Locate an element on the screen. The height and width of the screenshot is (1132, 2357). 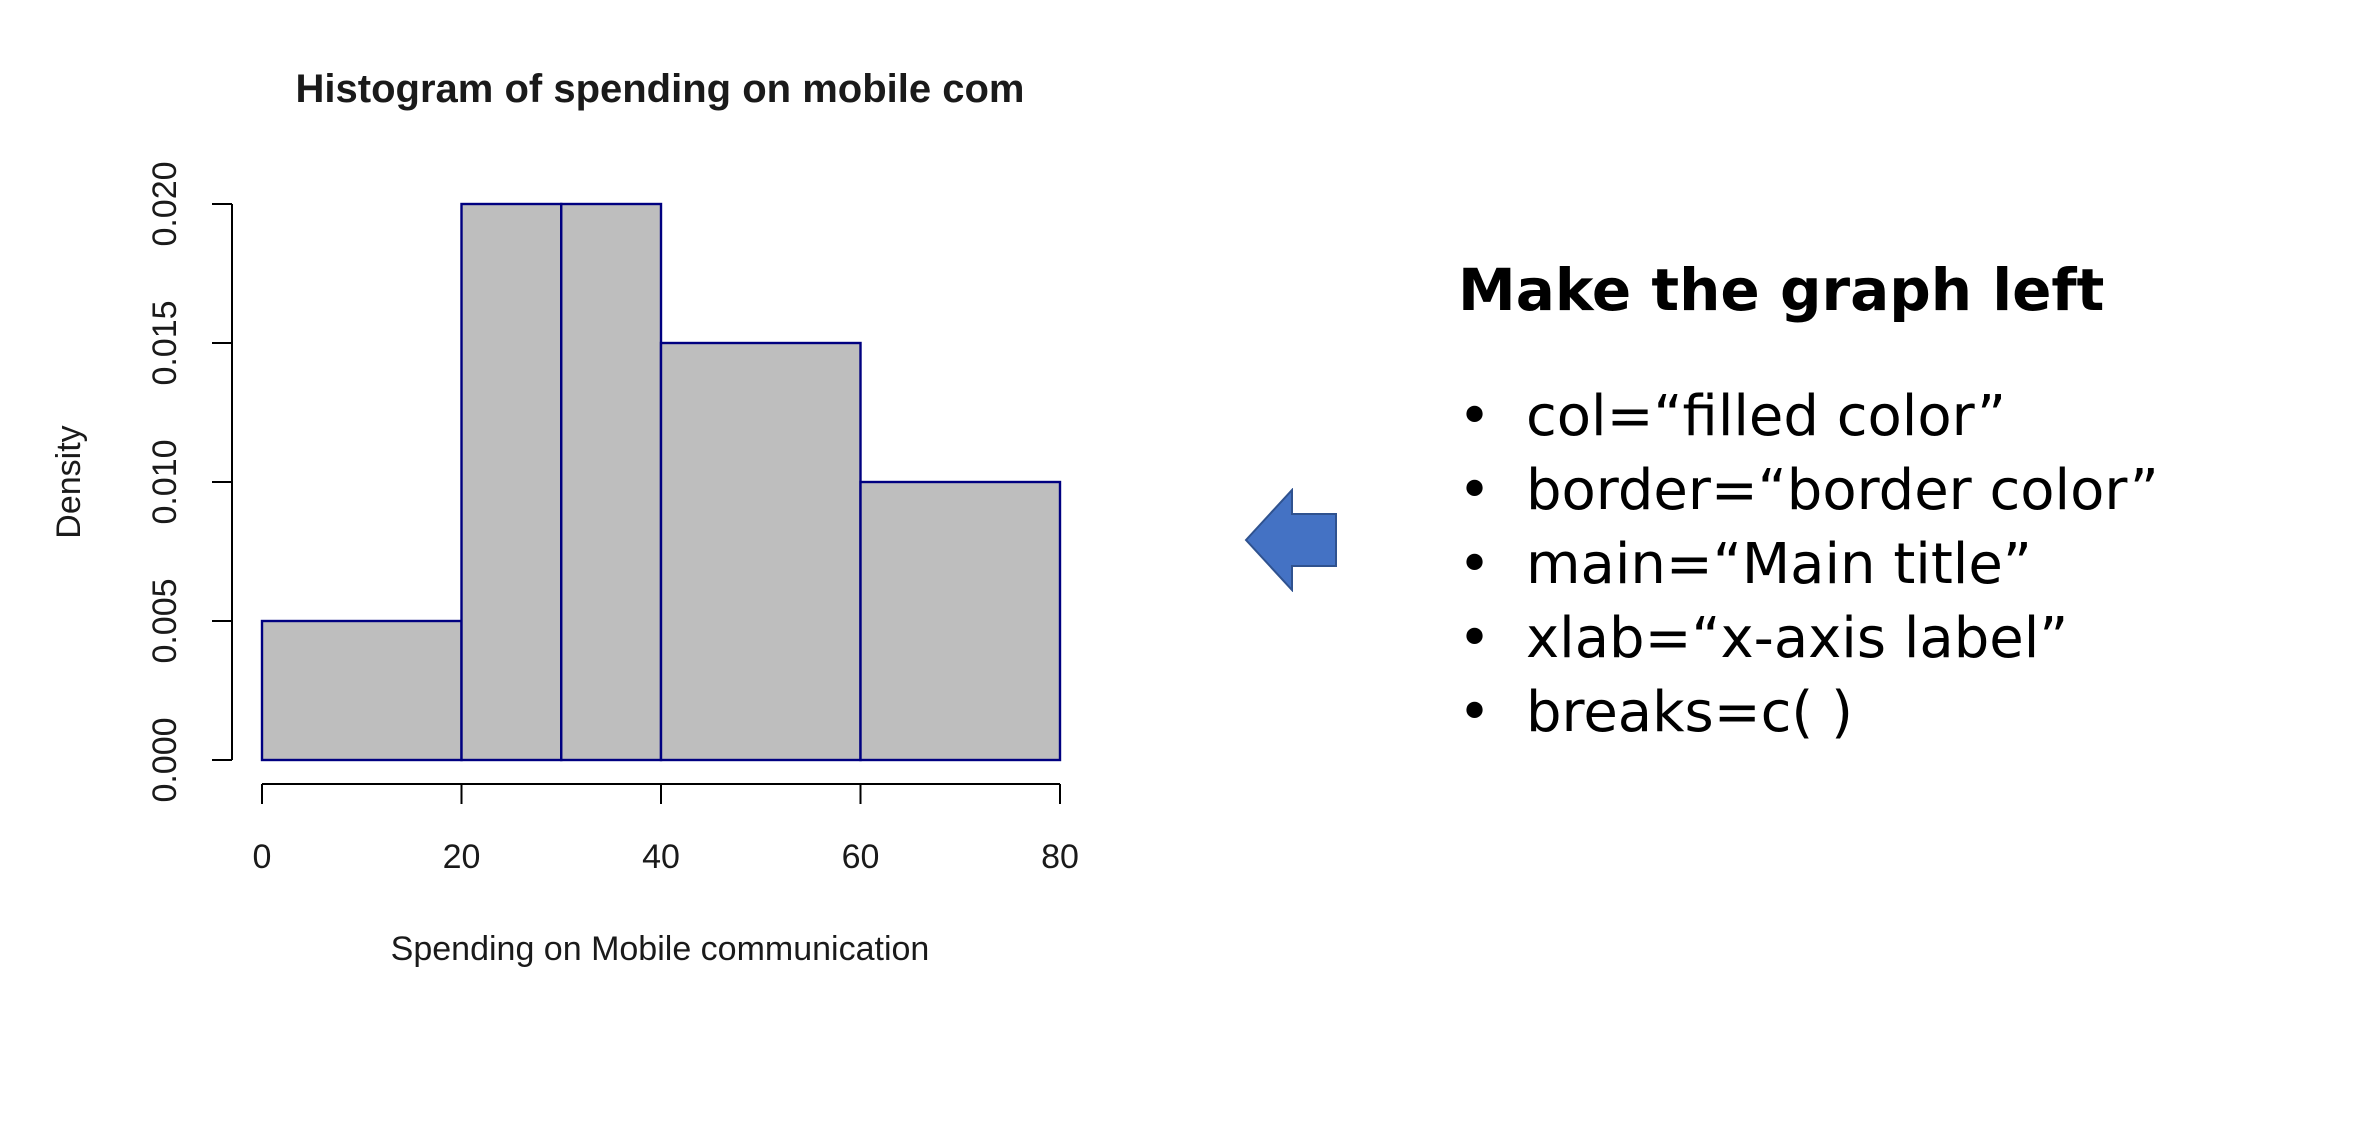
x-tick-label: 80 is located at coordinates (1060, 857).